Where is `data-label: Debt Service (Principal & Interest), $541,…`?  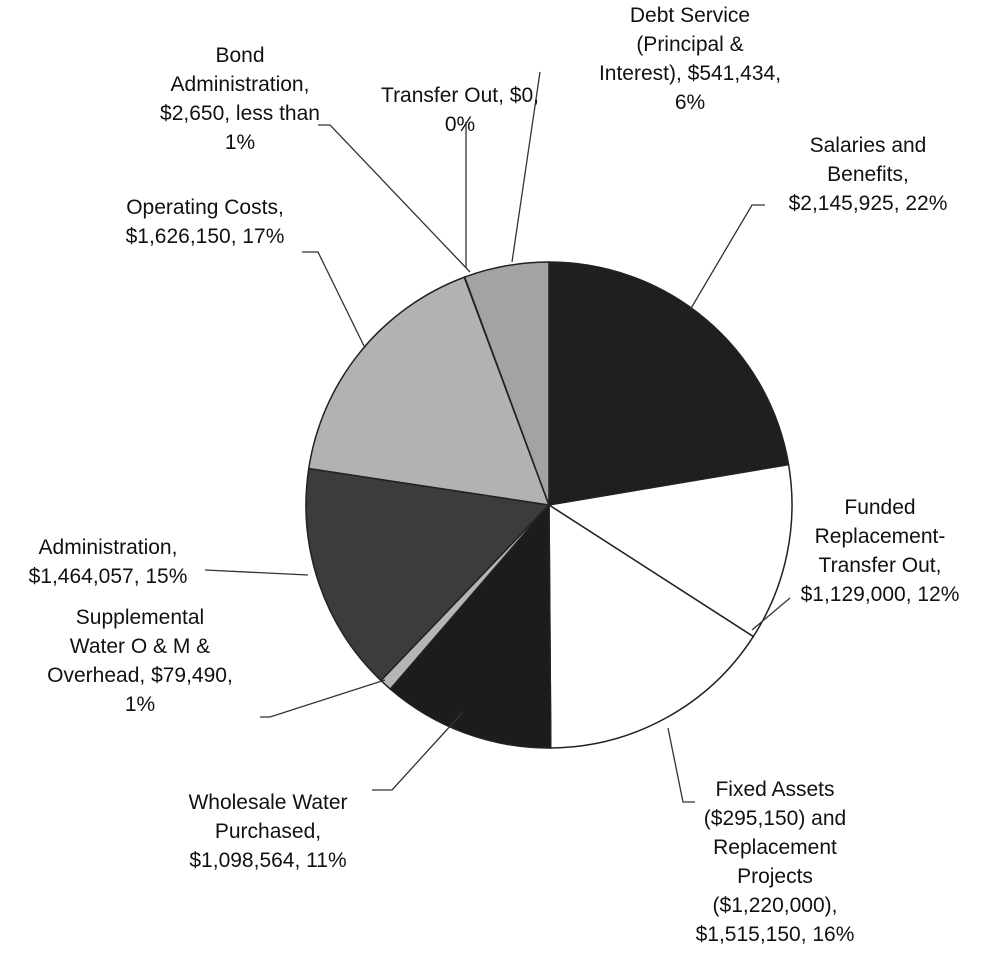 data-label: Debt Service (Principal & Interest), $541,… is located at coordinates (690, 59).